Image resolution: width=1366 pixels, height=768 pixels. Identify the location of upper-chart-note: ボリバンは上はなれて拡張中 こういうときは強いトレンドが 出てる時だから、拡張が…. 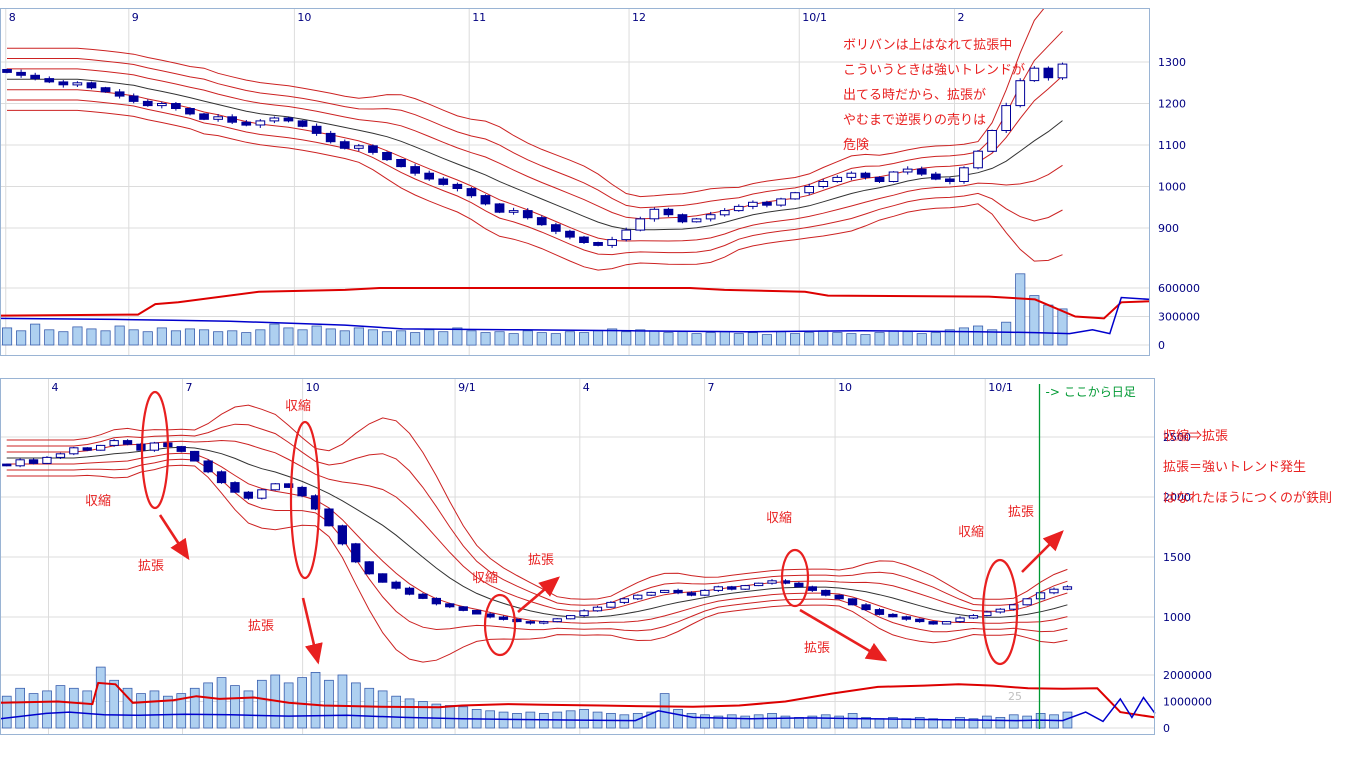
(934, 94).